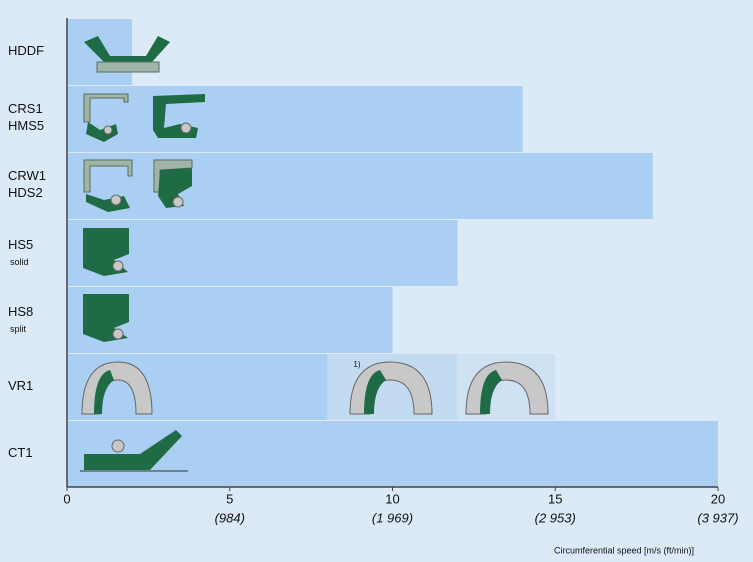  What do you see at coordinates (127, 49) in the screenshot?
I see `hddf-icon` at bounding box center [127, 49].